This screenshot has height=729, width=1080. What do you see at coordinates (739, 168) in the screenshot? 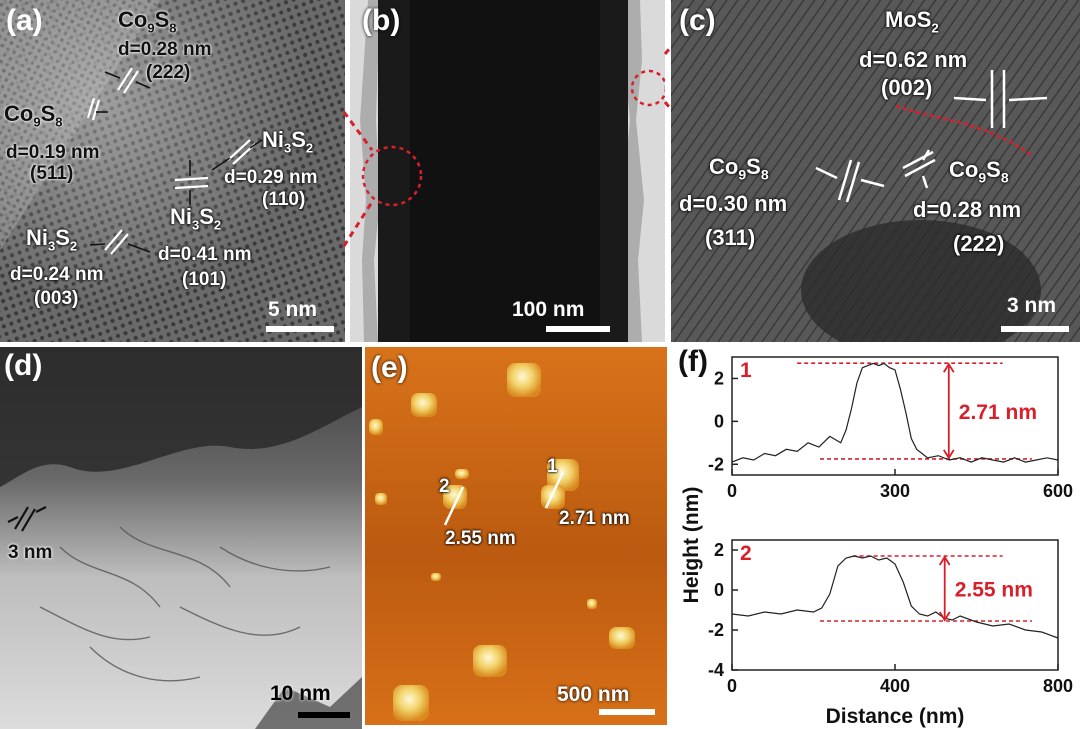
I see `co9s8-c-left-label: Co9S8` at bounding box center [739, 168].